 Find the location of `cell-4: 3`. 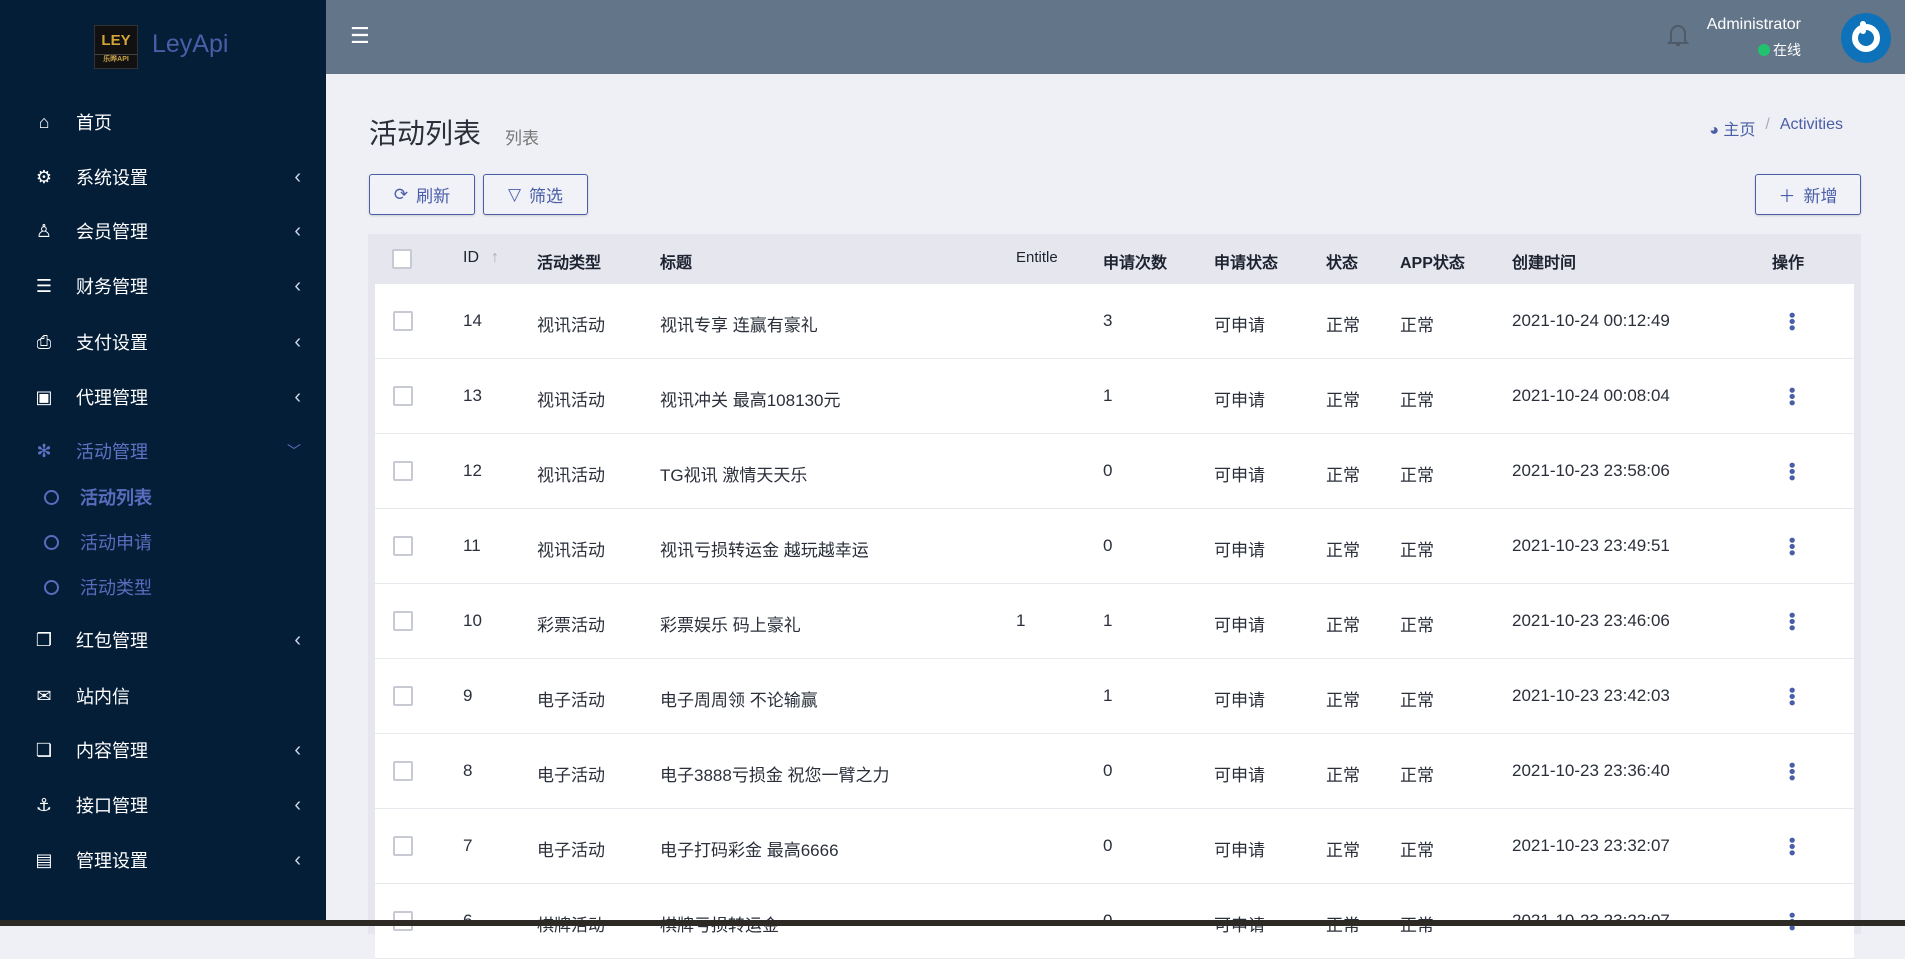

cell-4: 3 is located at coordinates (1108, 320).